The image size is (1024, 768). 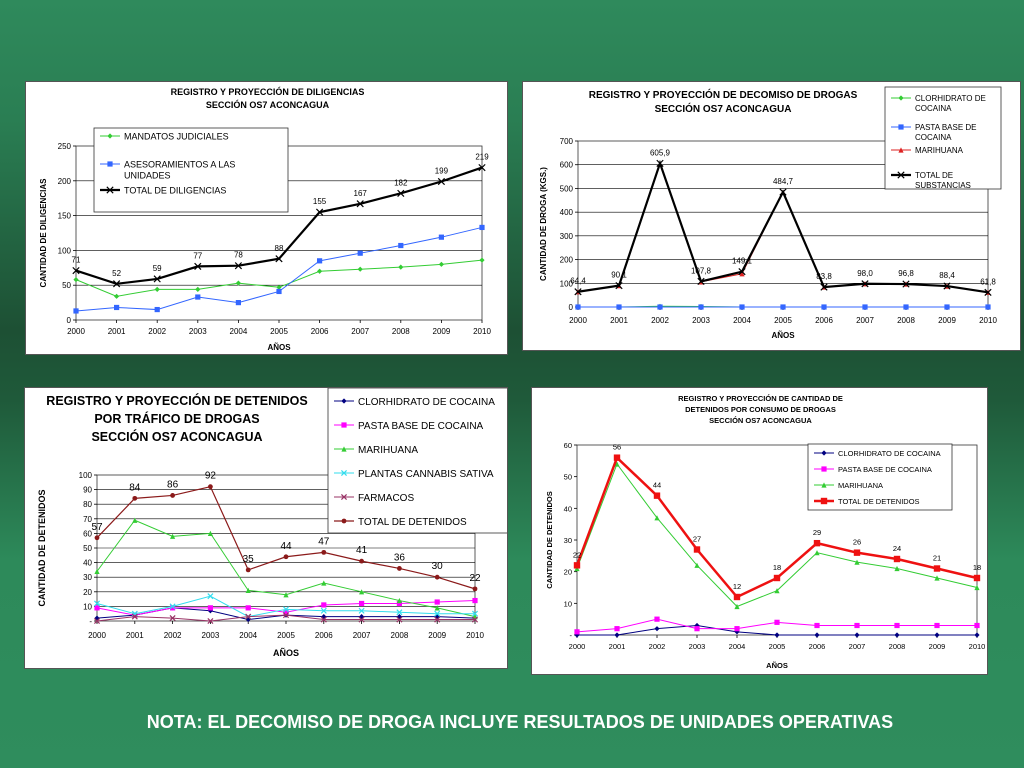 What do you see at coordinates (817, 532) in the screenshot?
I see `data-label: 29` at bounding box center [817, 532].